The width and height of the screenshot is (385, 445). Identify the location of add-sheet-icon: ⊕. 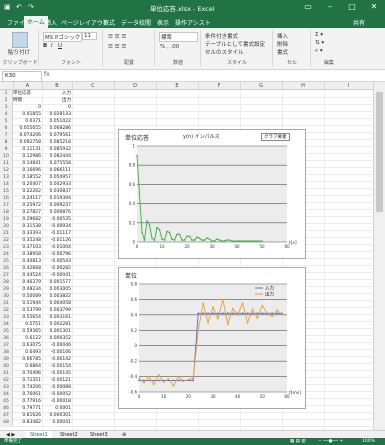
(124, 435).